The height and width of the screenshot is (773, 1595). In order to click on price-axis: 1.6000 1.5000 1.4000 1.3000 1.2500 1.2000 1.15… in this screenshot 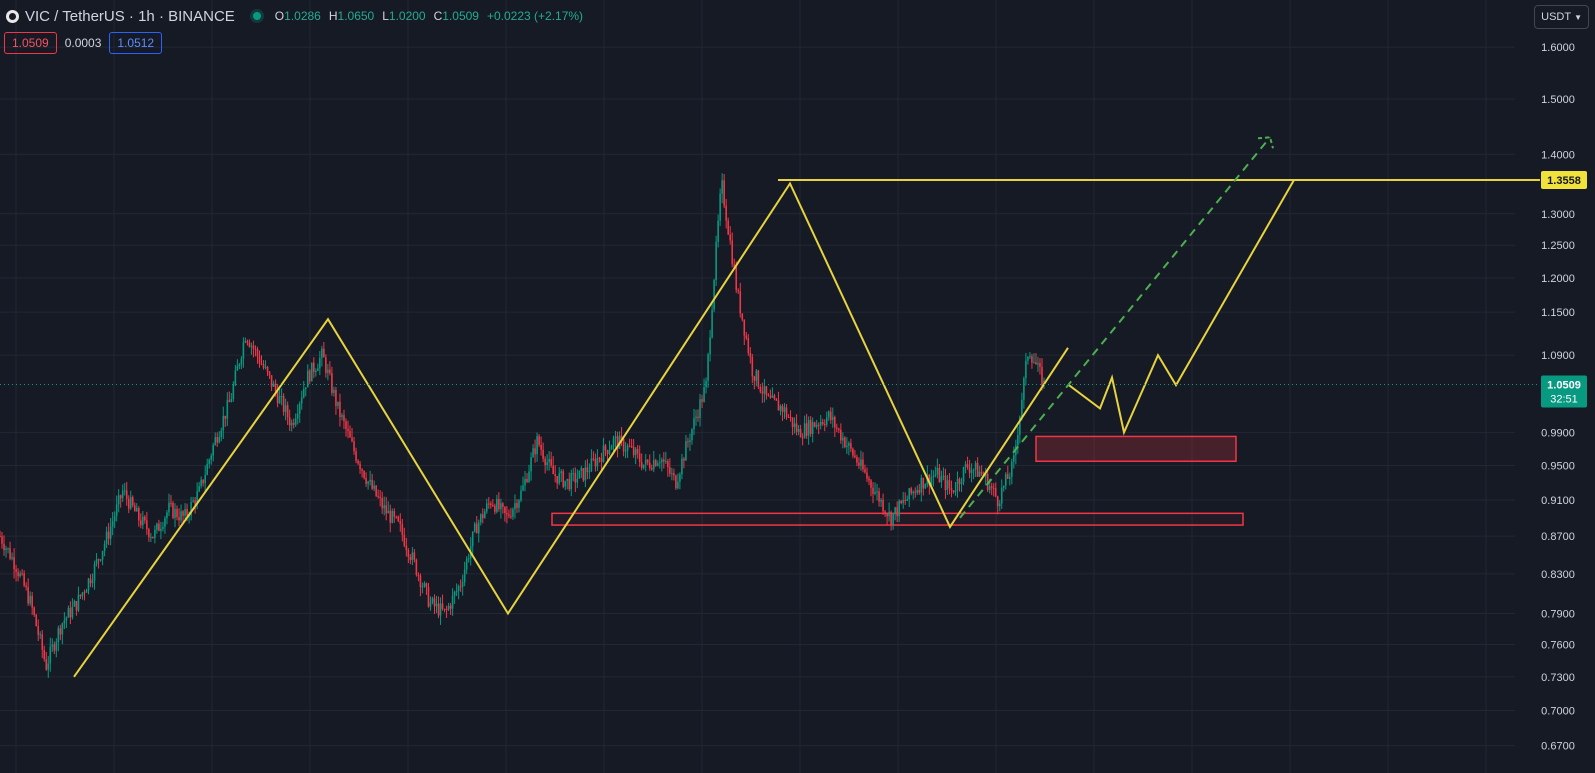, I will do `click(1564, 397)`.